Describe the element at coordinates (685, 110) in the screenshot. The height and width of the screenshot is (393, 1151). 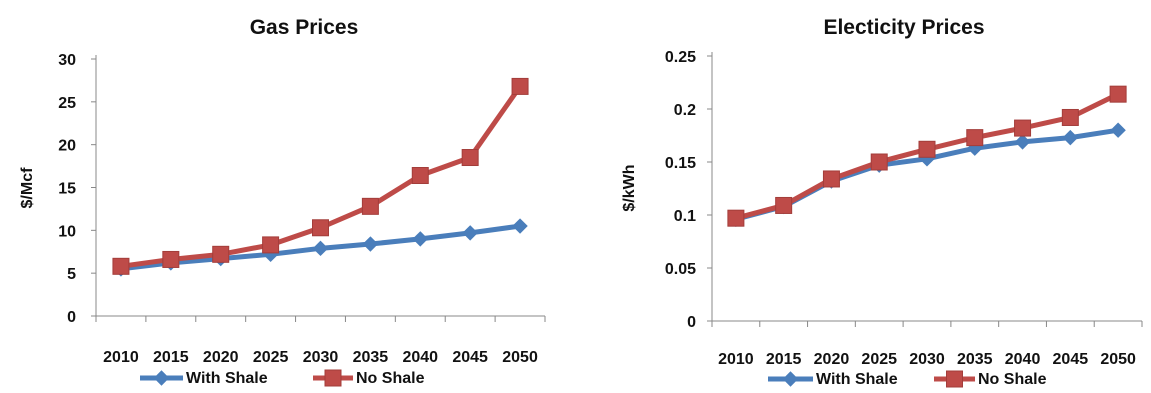
I see `y-tick-label: 0.2` at that location.